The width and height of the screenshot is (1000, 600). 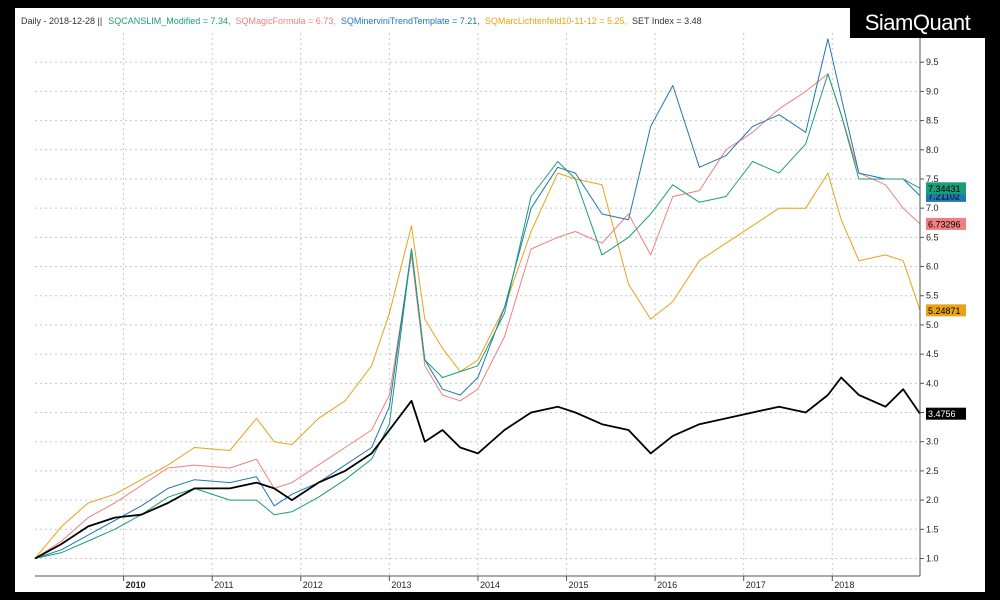 I want to click on last-value-label: 3.4756, so click(x=946, y=413).